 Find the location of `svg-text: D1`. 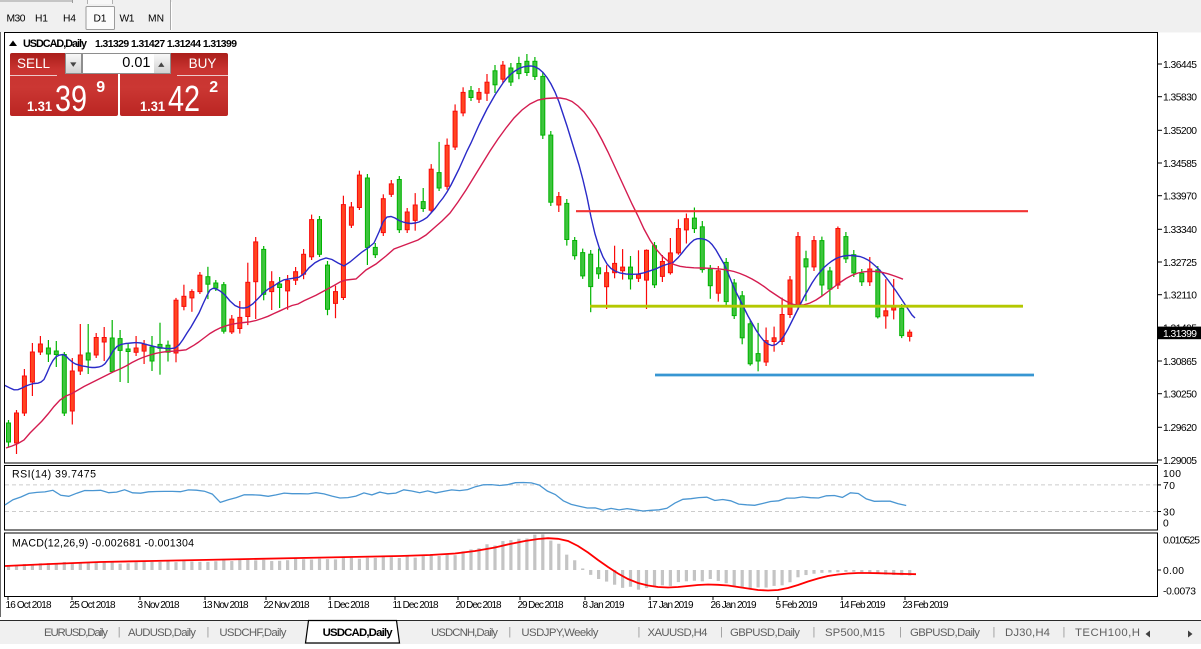

svg-text: D1 is located at coordinates (100, 19).